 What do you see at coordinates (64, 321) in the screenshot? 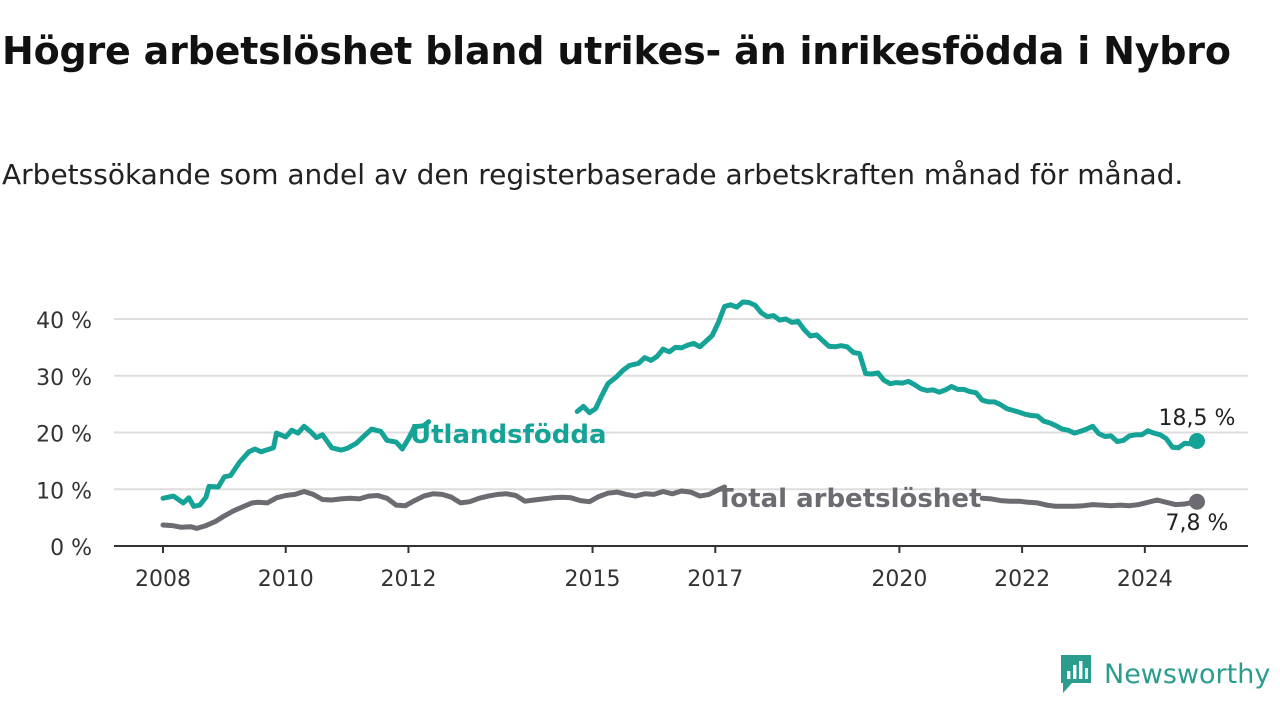
I see `y-tick-label: 40 %` at bounding box center [64, 321].